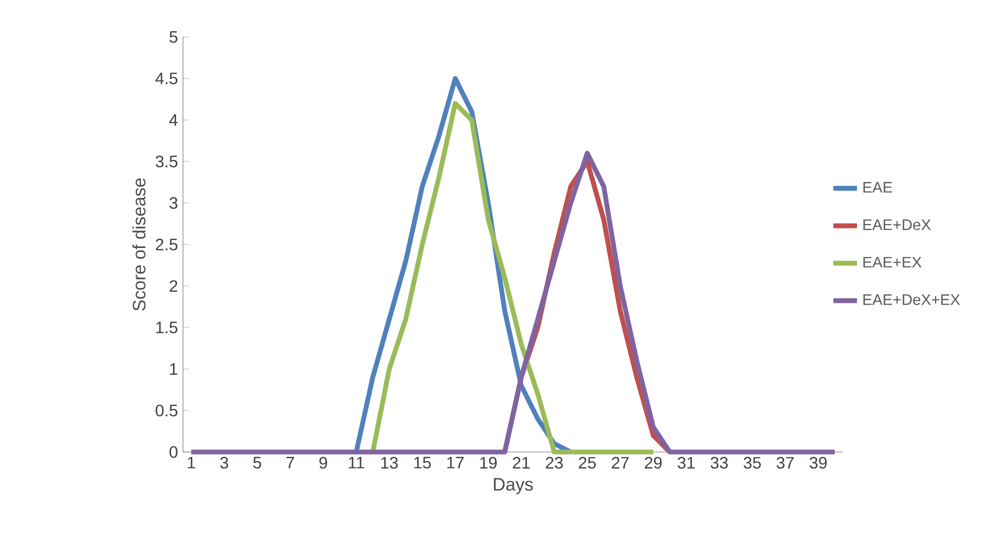 The height and width of the screenshot is (540, 1000). I want to click on x-tick-label: 21, so click(521, 462).